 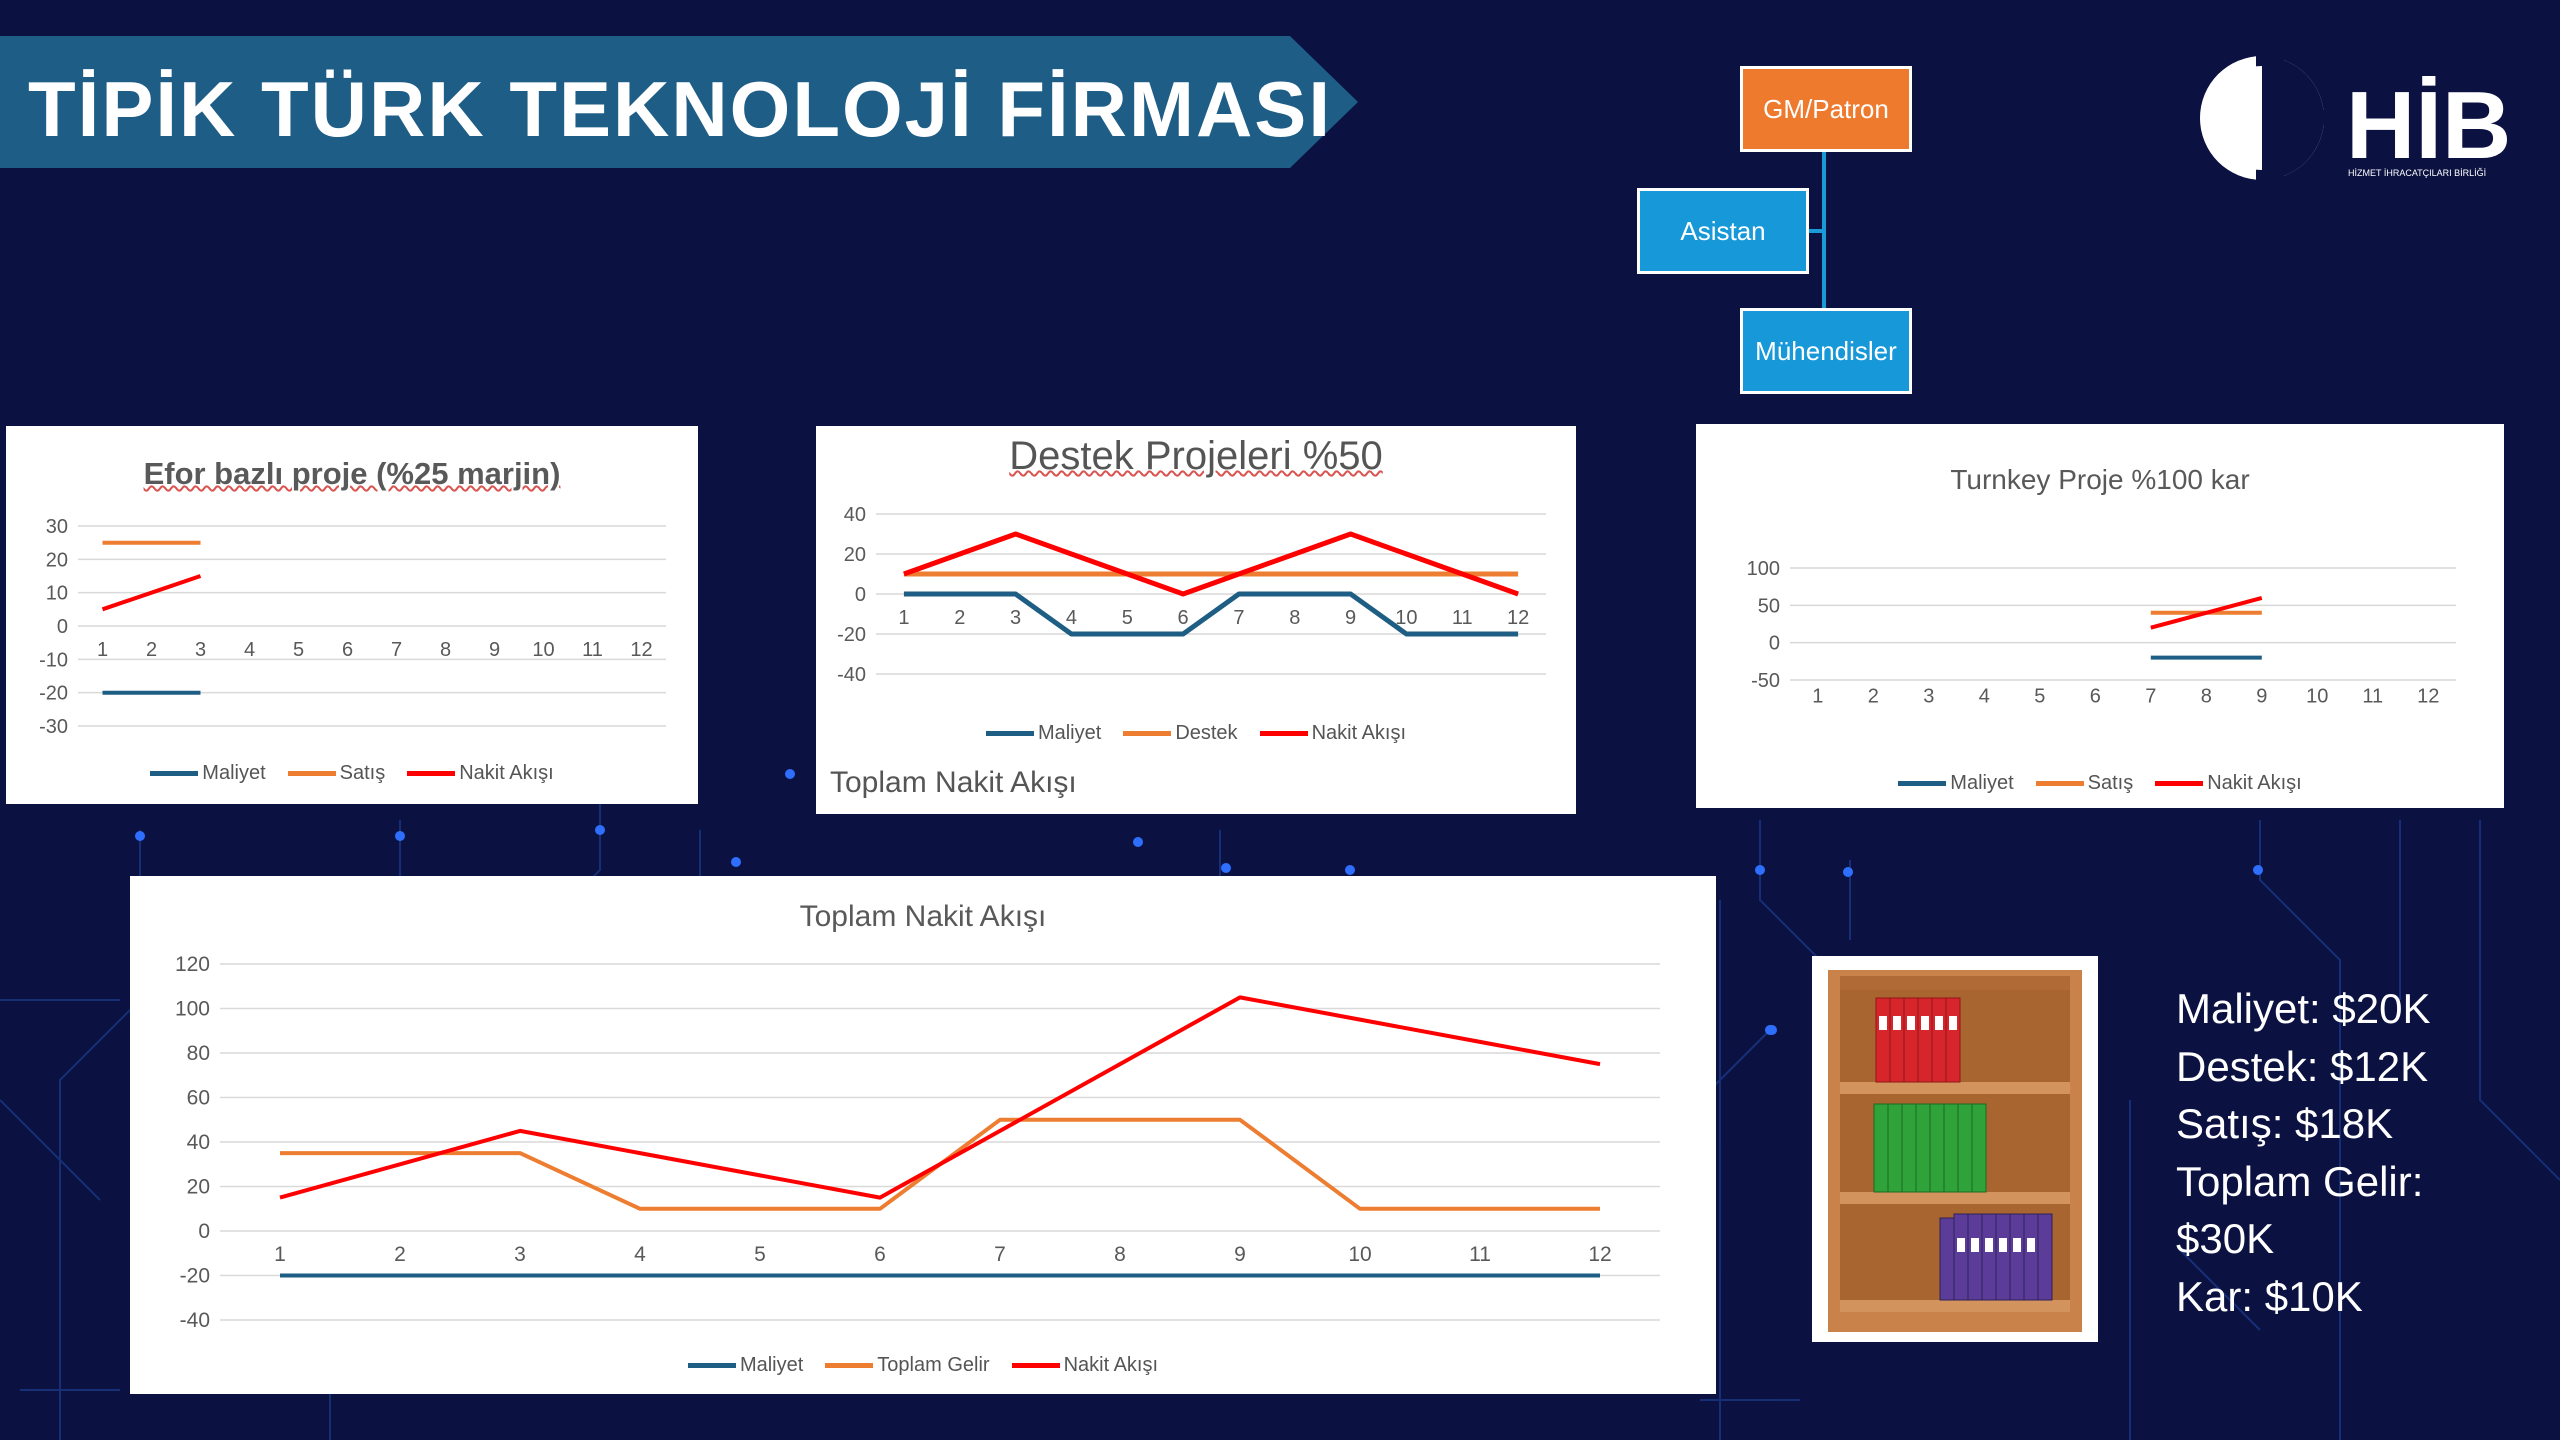 I want to click on org-connector-vertical, so click(x=1824, y=230).